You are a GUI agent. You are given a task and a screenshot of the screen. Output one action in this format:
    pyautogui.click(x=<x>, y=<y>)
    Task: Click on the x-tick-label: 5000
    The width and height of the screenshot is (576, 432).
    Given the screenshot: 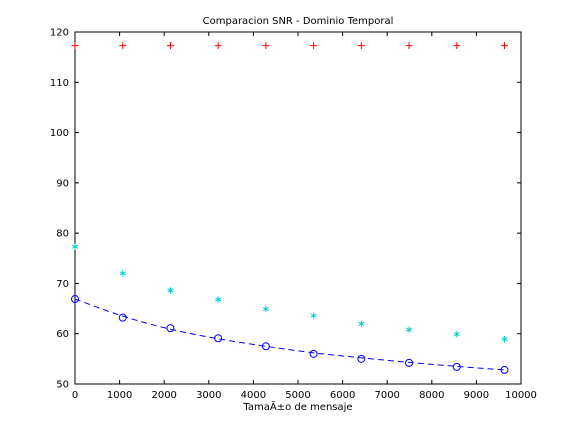 What is the action you would take?
    pyautogui.click(x=297, y=395)
    